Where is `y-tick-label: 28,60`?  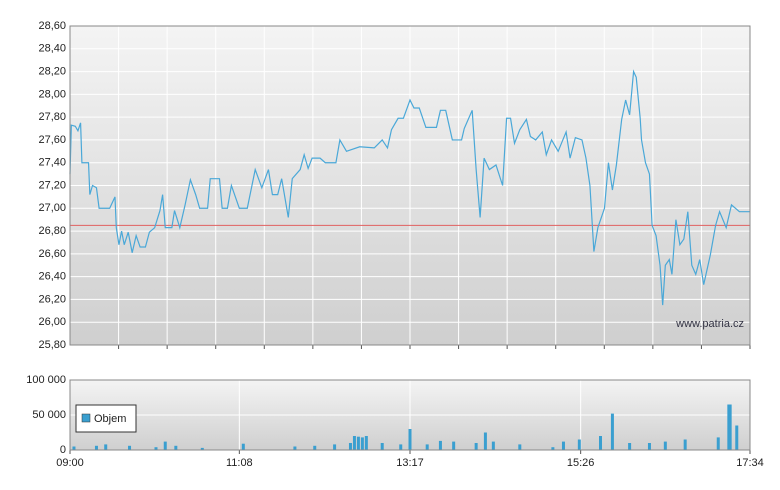
y-tick-label: 28,60 is located at coordinates (52, 26).